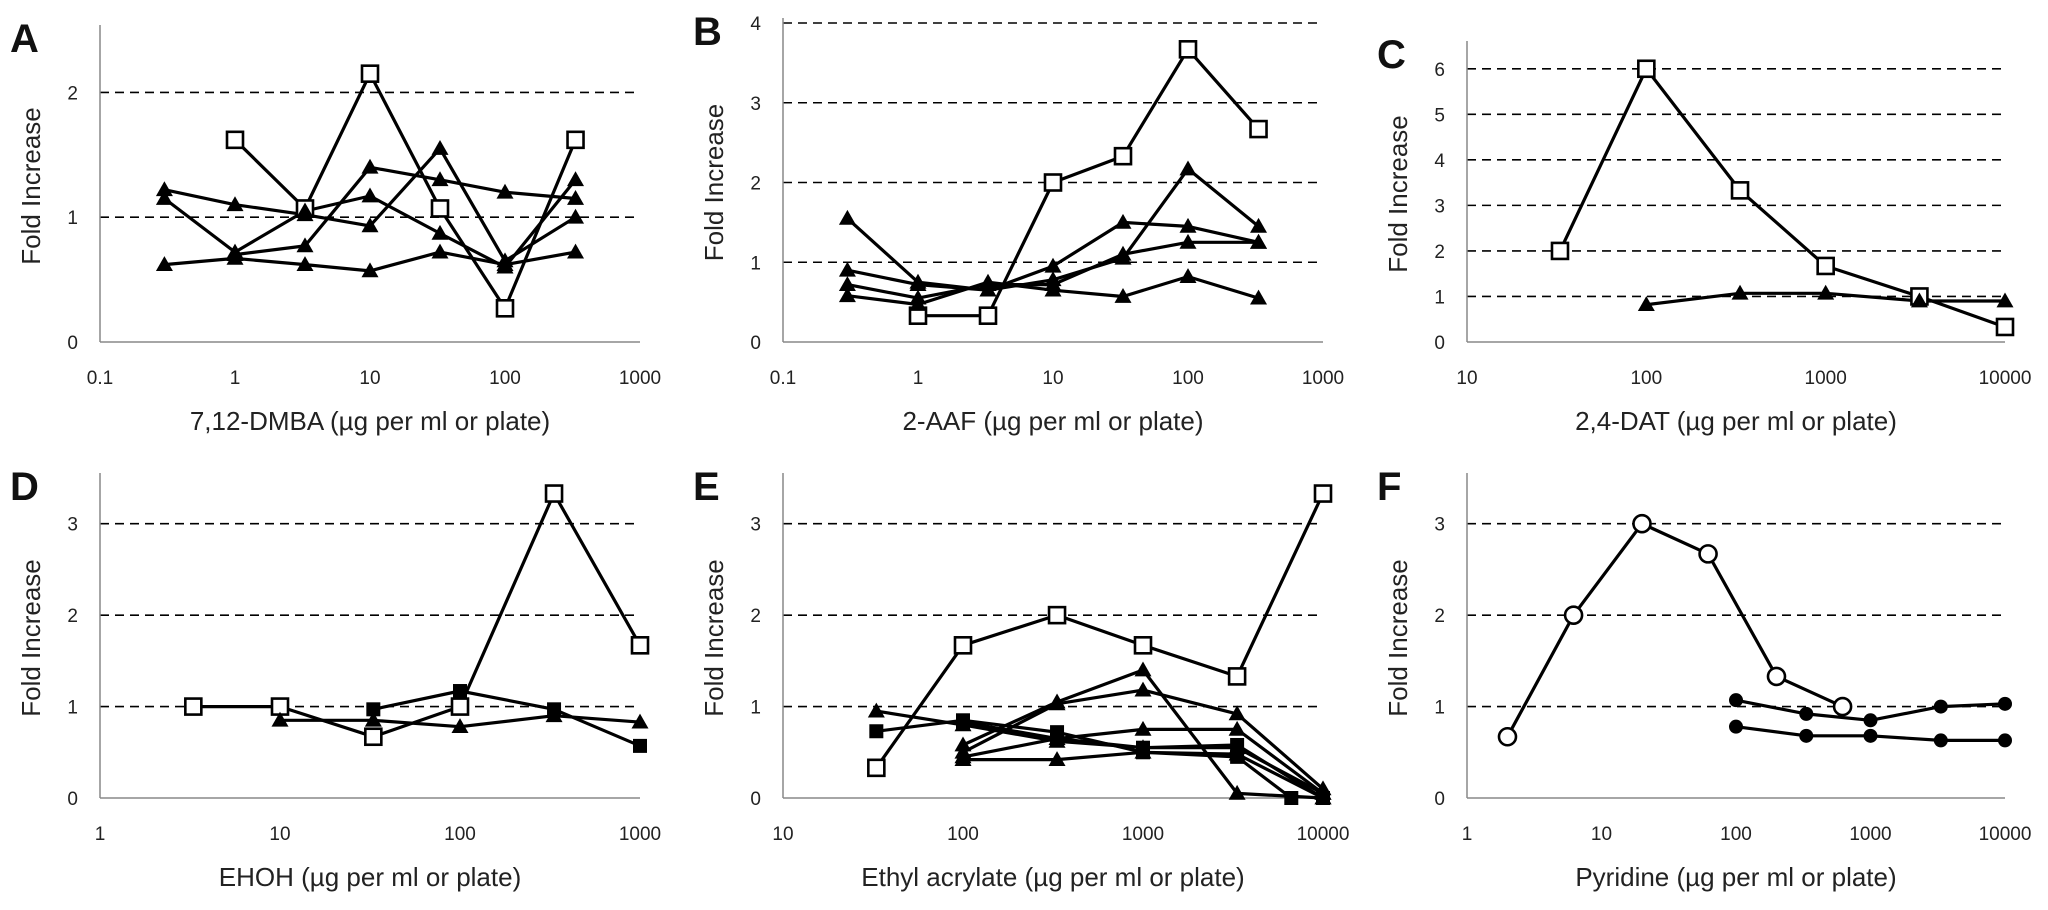 The width and height of the screenshot is (2048, 910). I want to click on x-tick-label-B-4: 1000, so click(1323, 378).